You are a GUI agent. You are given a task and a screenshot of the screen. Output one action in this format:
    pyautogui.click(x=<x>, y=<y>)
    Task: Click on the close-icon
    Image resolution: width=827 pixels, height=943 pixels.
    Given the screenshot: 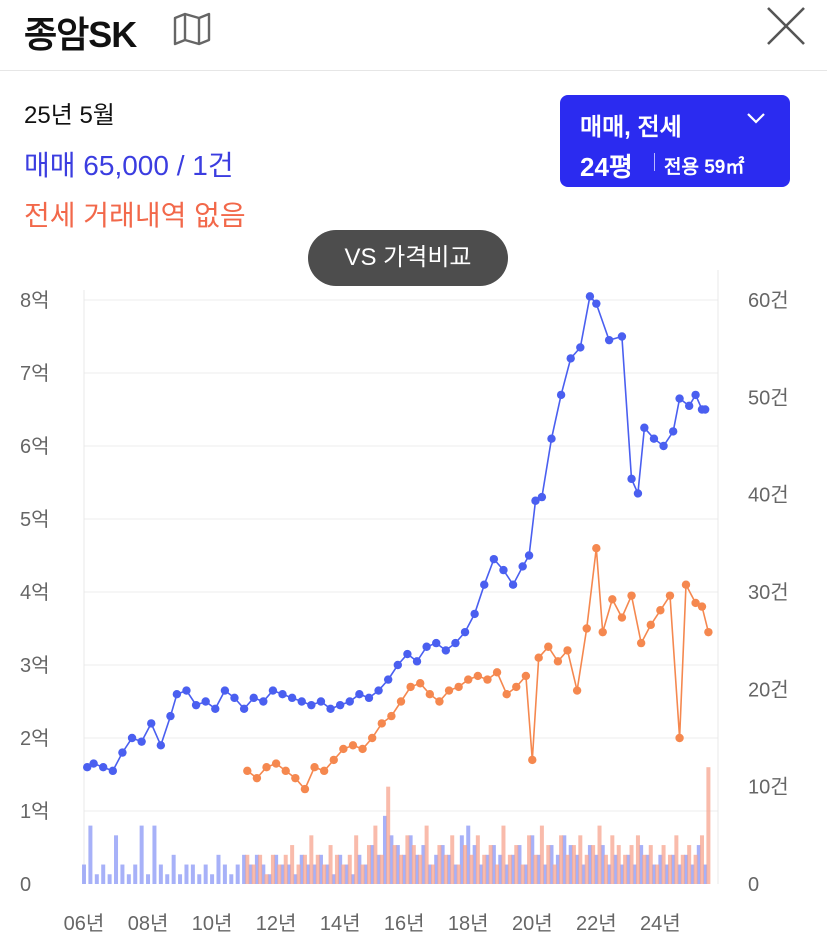 What is the action you would take?
    pyautogui.click(x=786, y=26)
    